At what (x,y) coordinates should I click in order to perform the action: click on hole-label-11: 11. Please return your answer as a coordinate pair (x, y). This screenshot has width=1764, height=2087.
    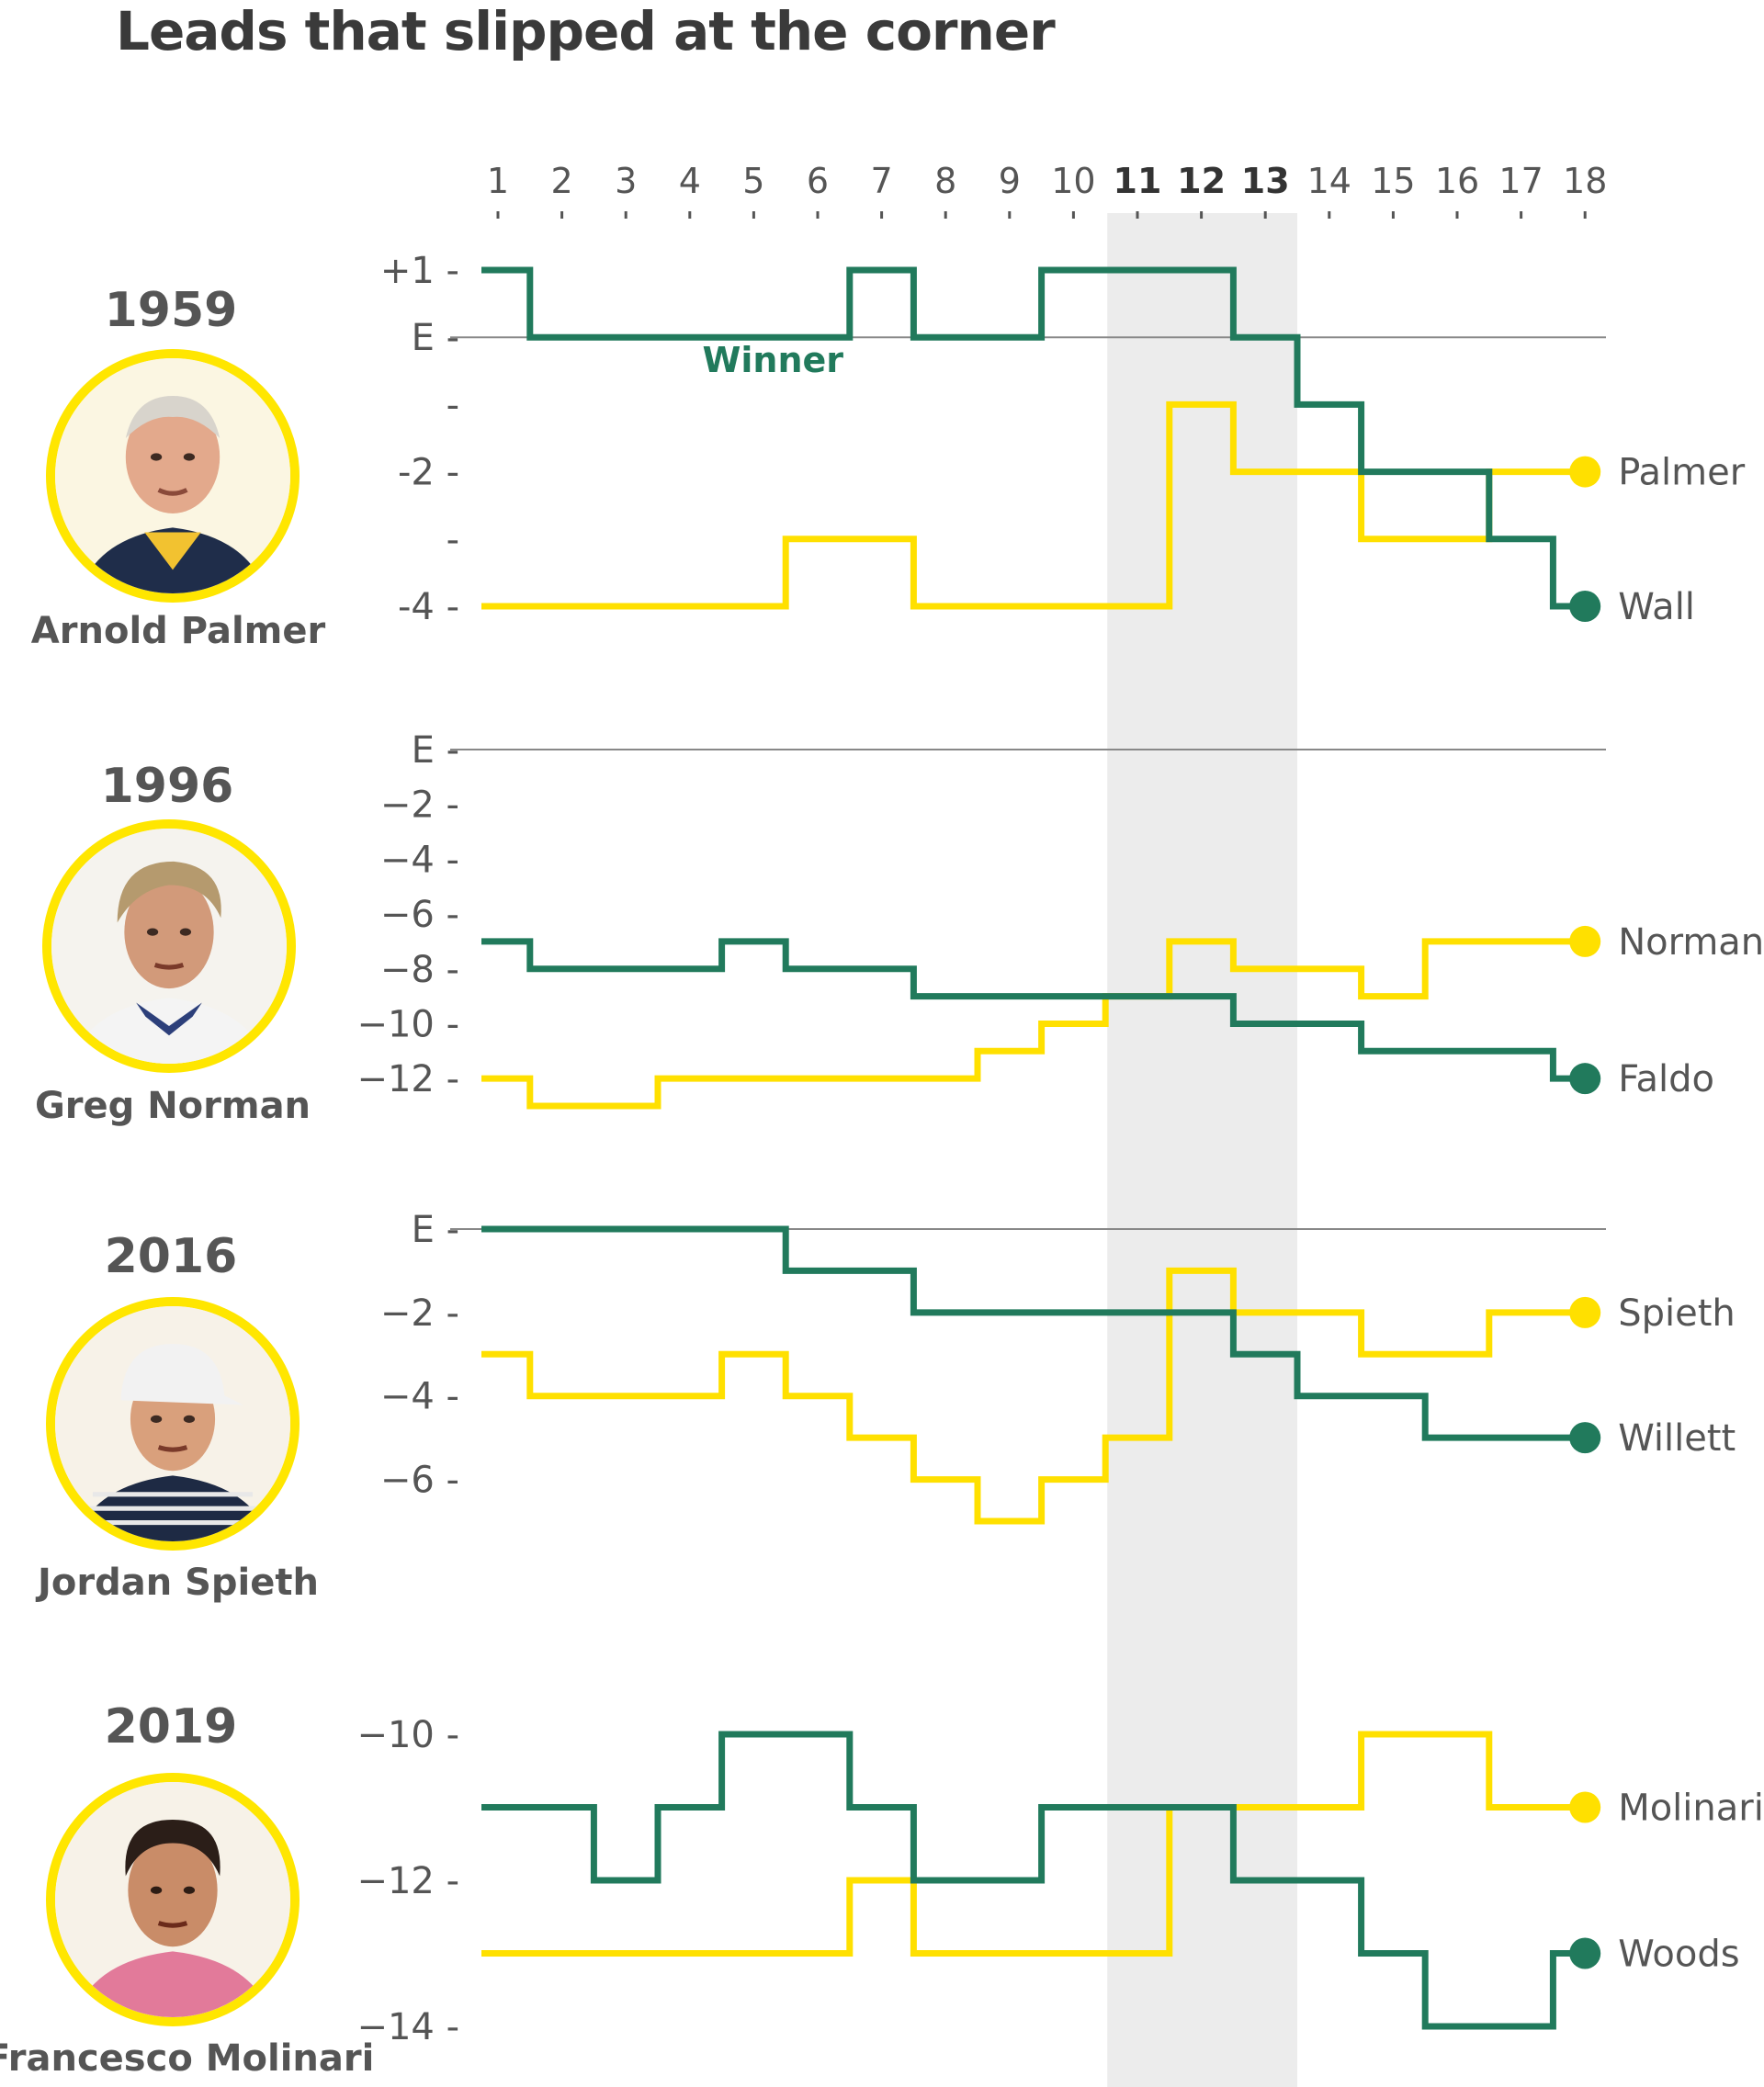
    Looking at the image, I should click on (1138, 181).